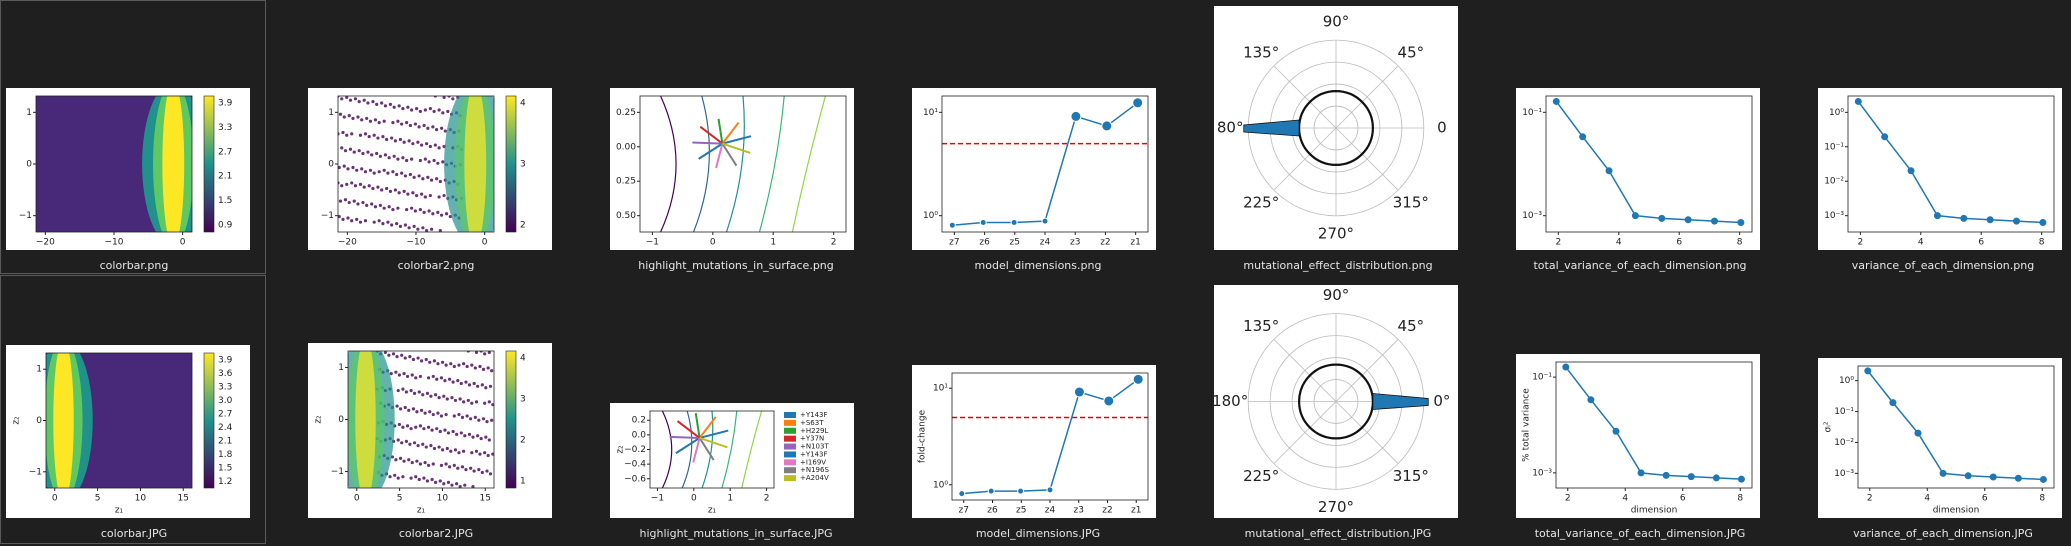 Image resolution: width=2071 pixels, height=546 pixels. Describe the element at coordinates (1367, 97) in the screenshot. I see `polar-spoke` at that location.